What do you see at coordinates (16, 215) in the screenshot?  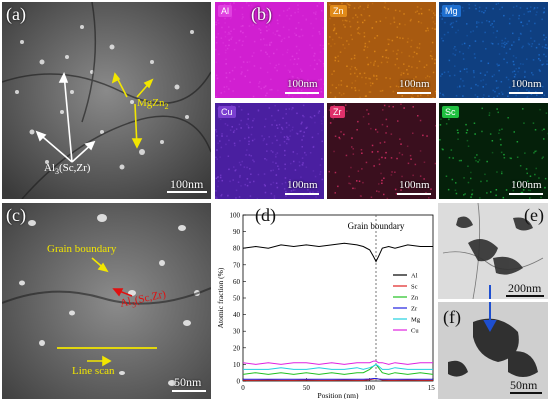 I see `panel-c-label: (c)` at bounding box center [16, 215].